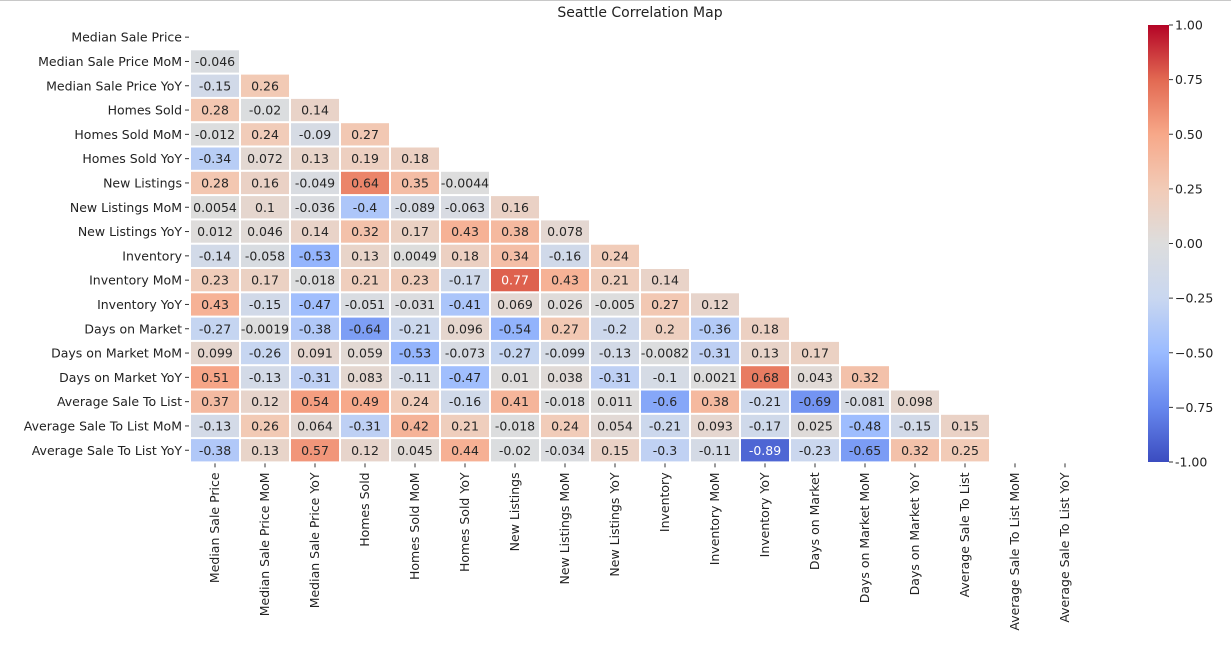  What do you see at coordinates (565, 450) in the screenshot?
I see `cell-value-label: -0.034` at bounding box center [565, 450].